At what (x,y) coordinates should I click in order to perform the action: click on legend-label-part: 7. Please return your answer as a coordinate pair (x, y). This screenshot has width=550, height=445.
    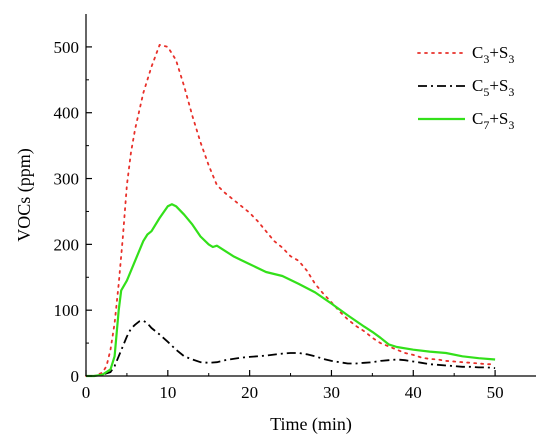
    Looking at the image, I should click on (486, 125).